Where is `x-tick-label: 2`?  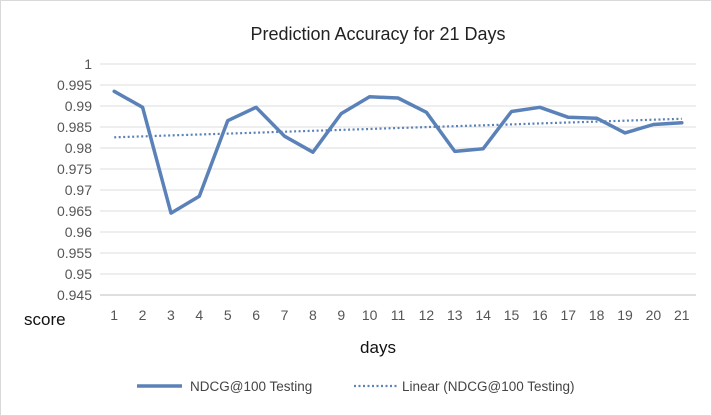 x-tick-label: 2 is located at coordinates (143, 315).